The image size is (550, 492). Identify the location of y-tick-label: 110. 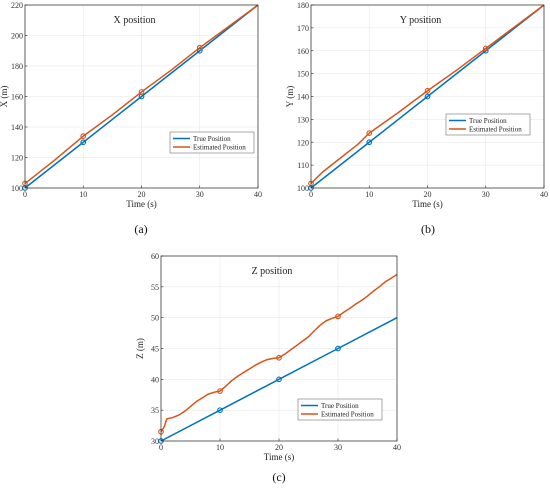
(303, 165).